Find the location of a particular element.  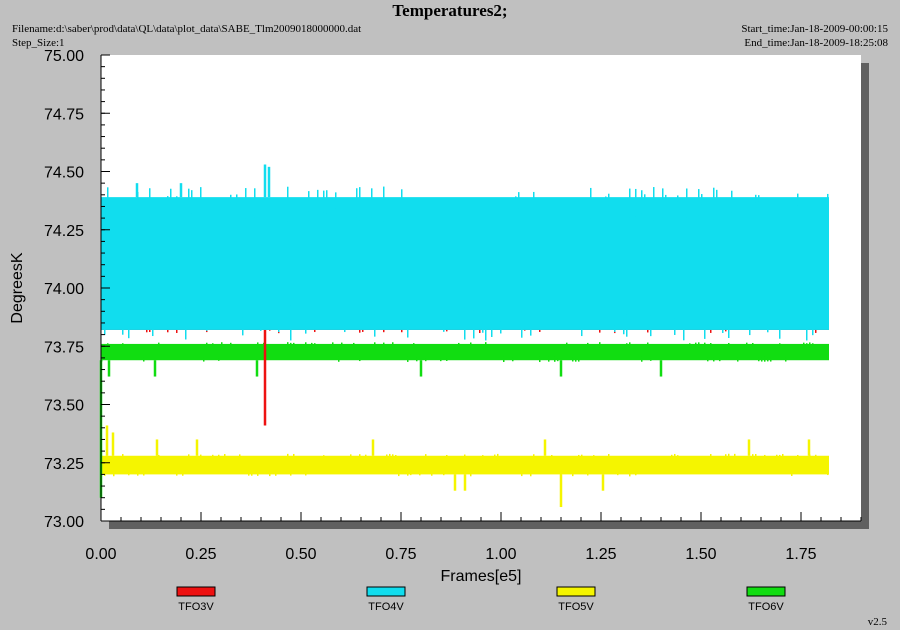

y-tick-label: 73.75 is located at coordinates (64, 347).